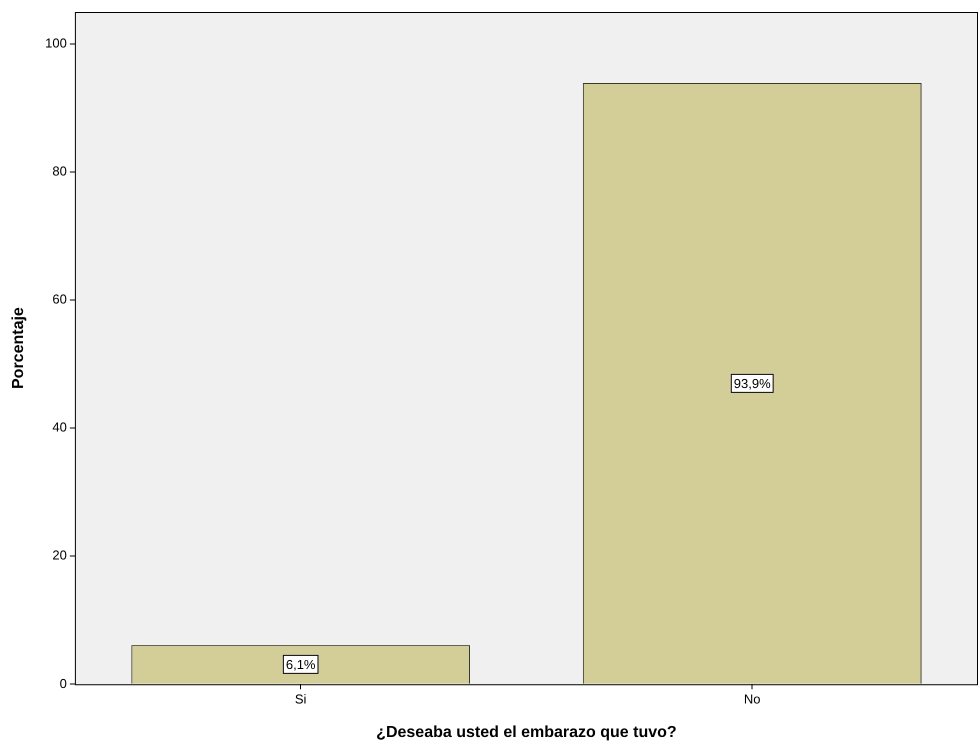 Image resolution: width=978 pixels, height=754 pixels. I want to click on y-axis-title: Porcentaje, so click(19, 348).